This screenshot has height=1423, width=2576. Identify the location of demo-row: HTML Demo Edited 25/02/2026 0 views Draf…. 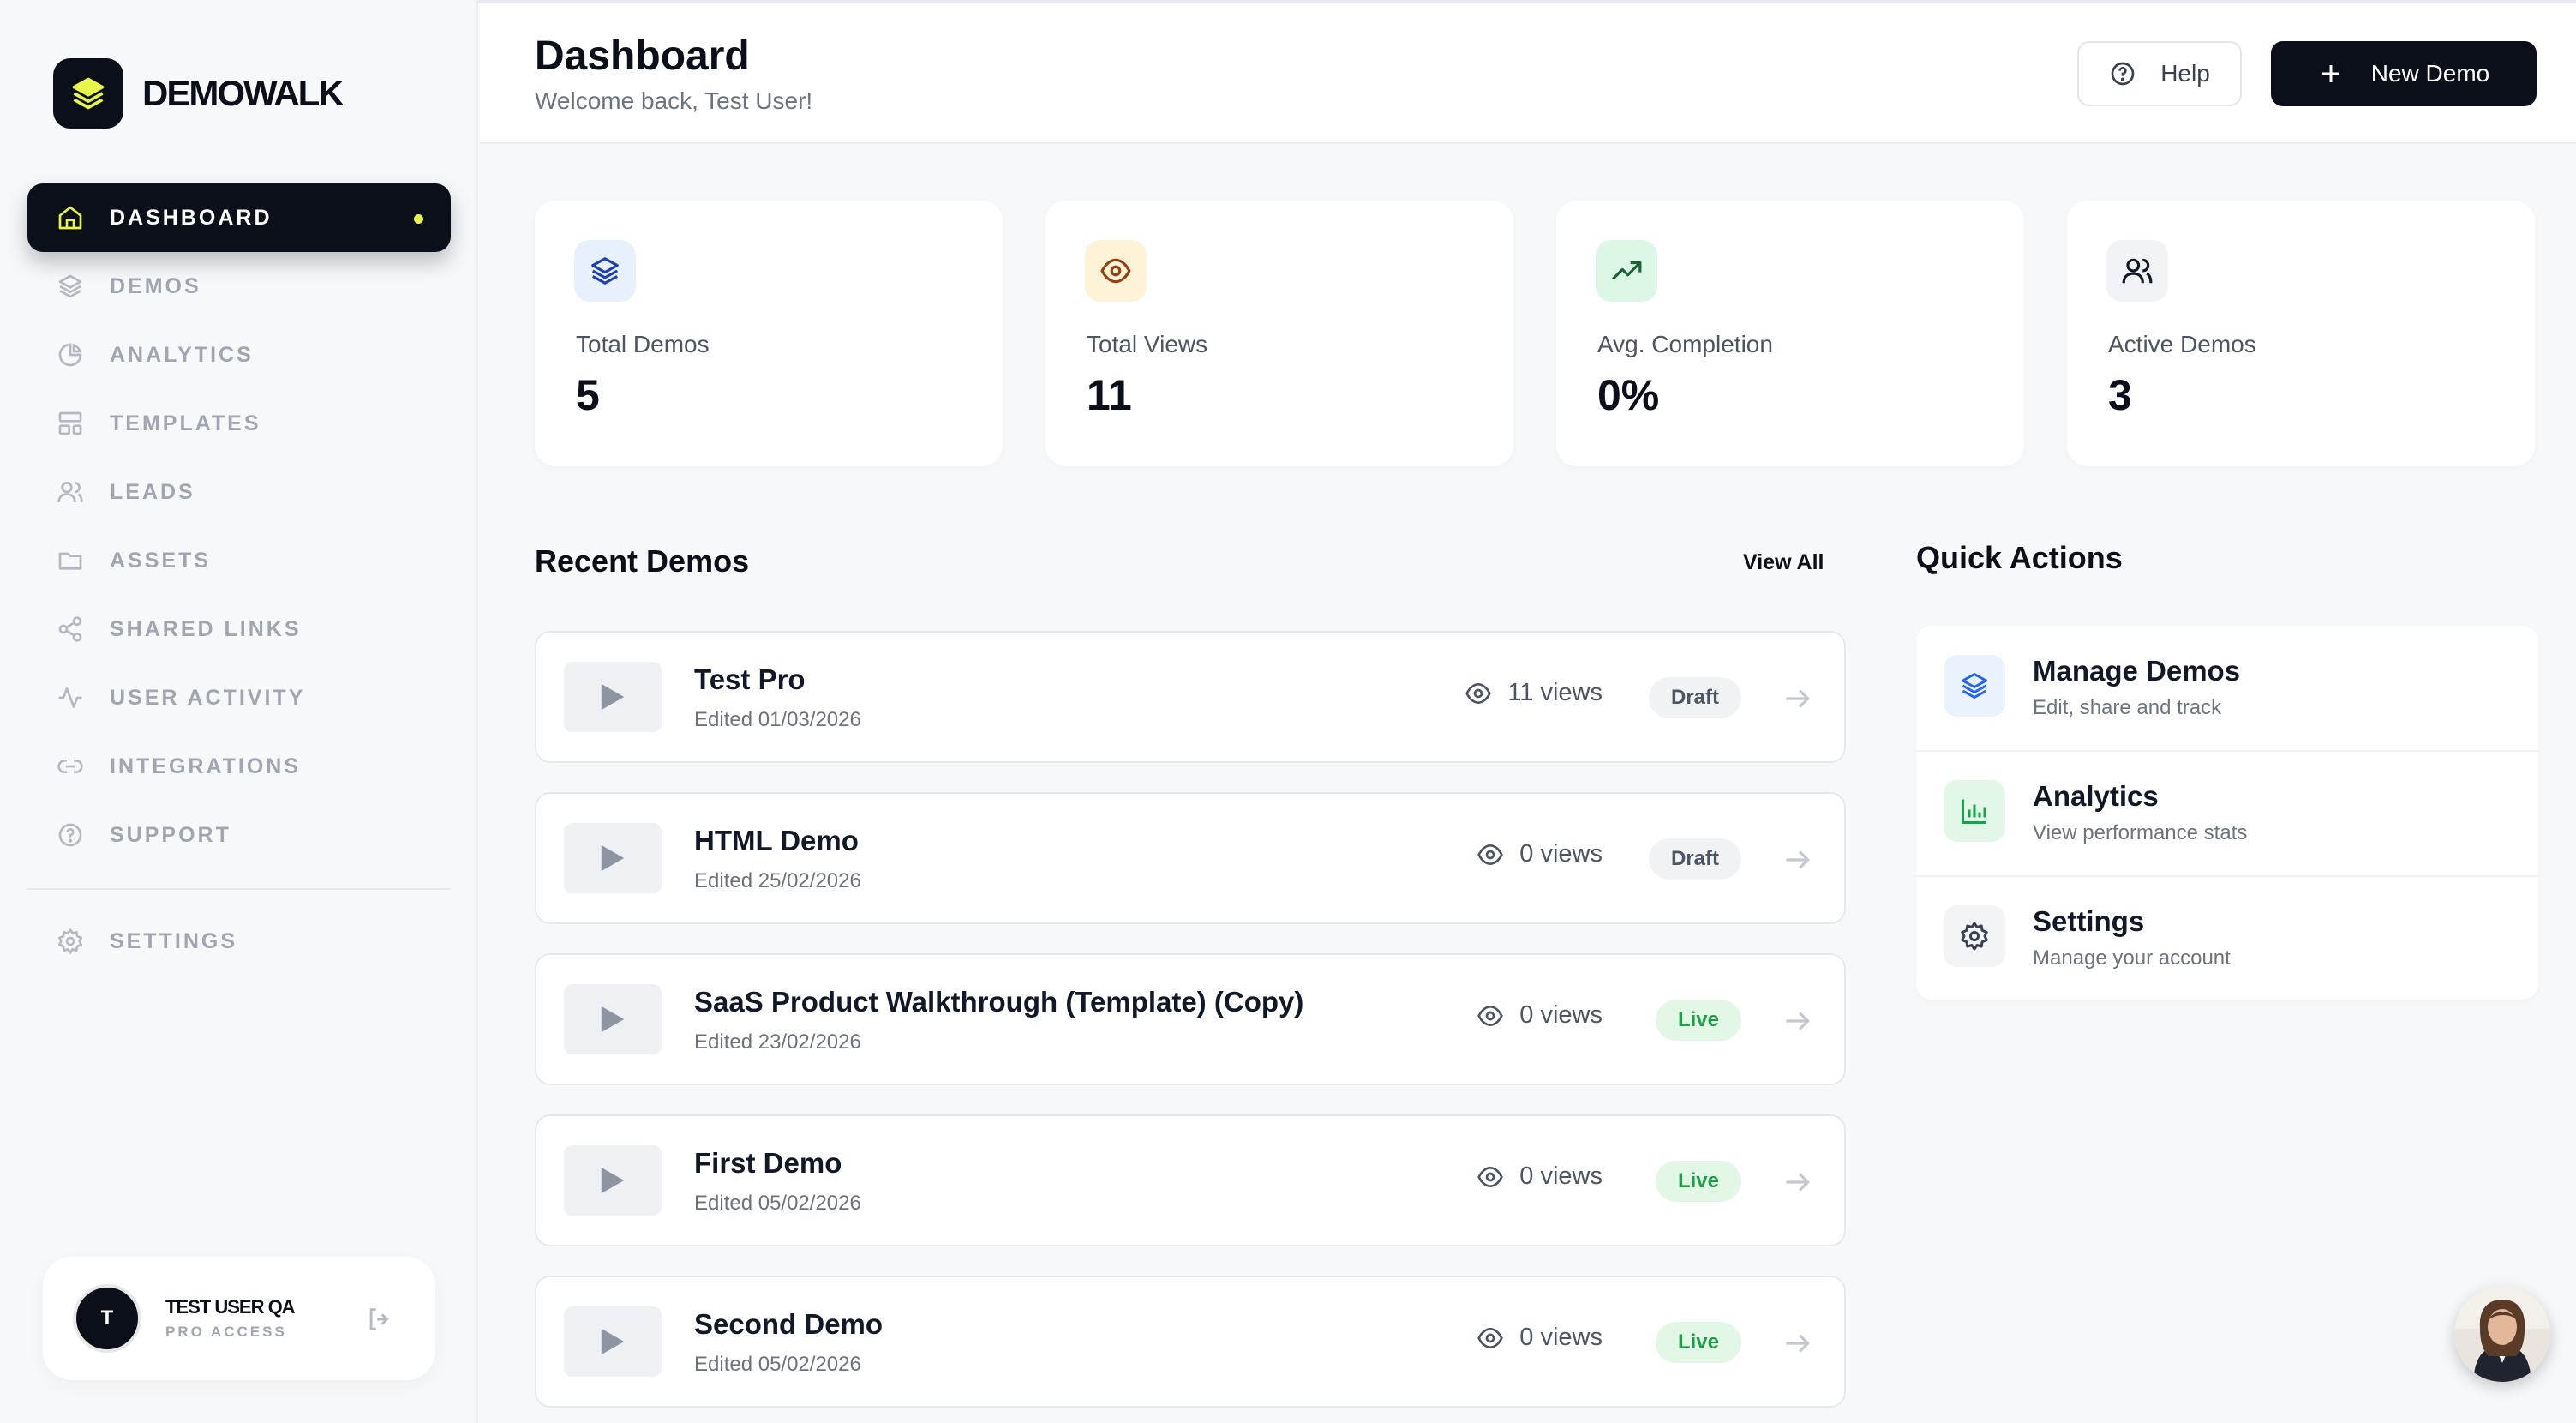
(1190, 858).